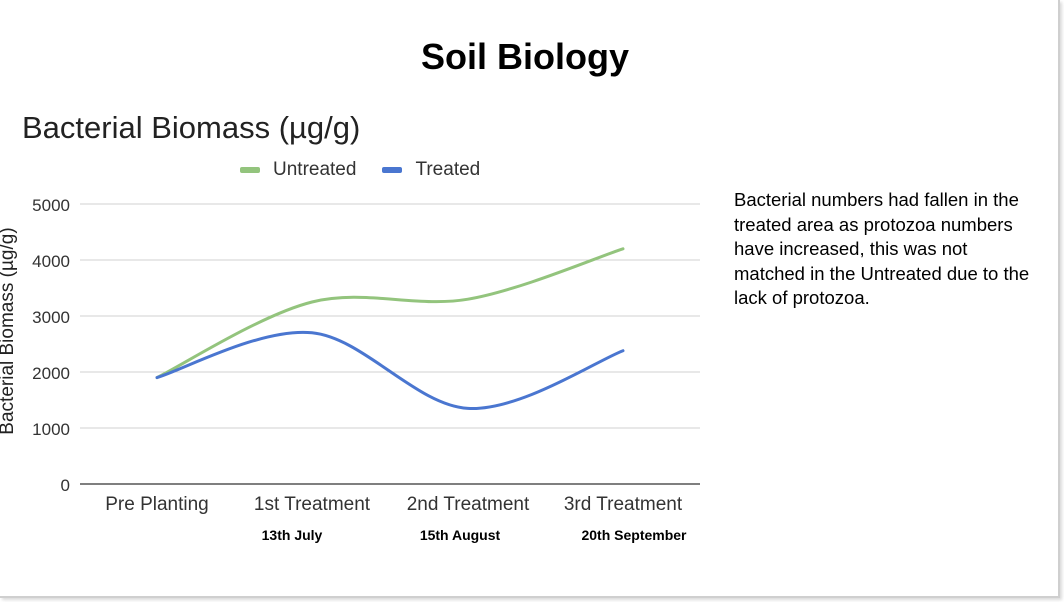  I want to click on y-tick-label: 5000, so click(51, 205).